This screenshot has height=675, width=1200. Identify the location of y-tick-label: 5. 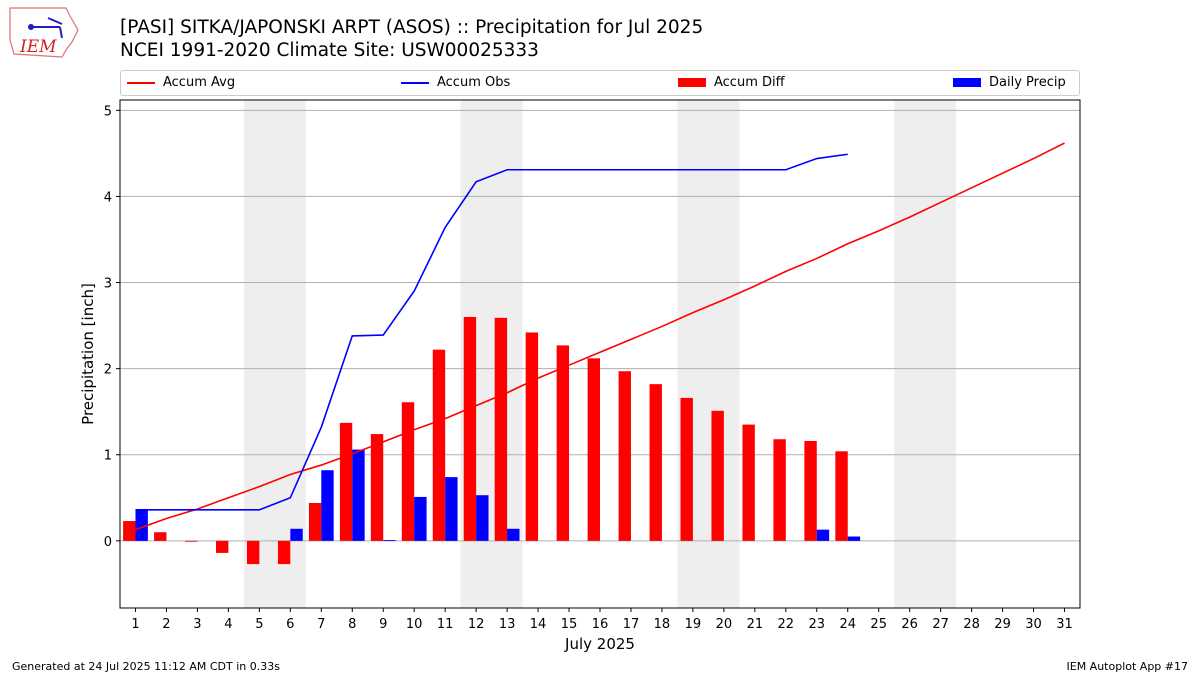
(108, 111).